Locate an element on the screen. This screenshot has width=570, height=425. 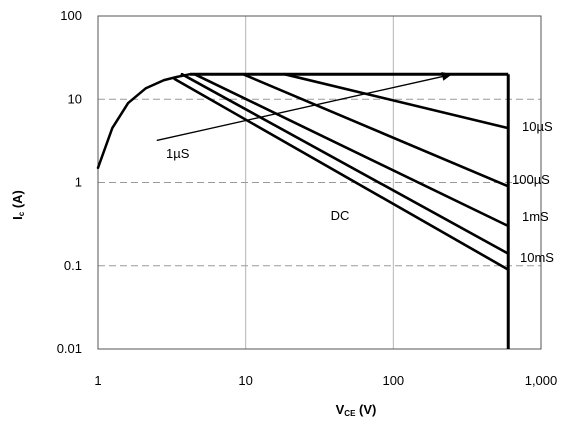
y-tick-label: 0.01 is located at coordinates (69, 348).